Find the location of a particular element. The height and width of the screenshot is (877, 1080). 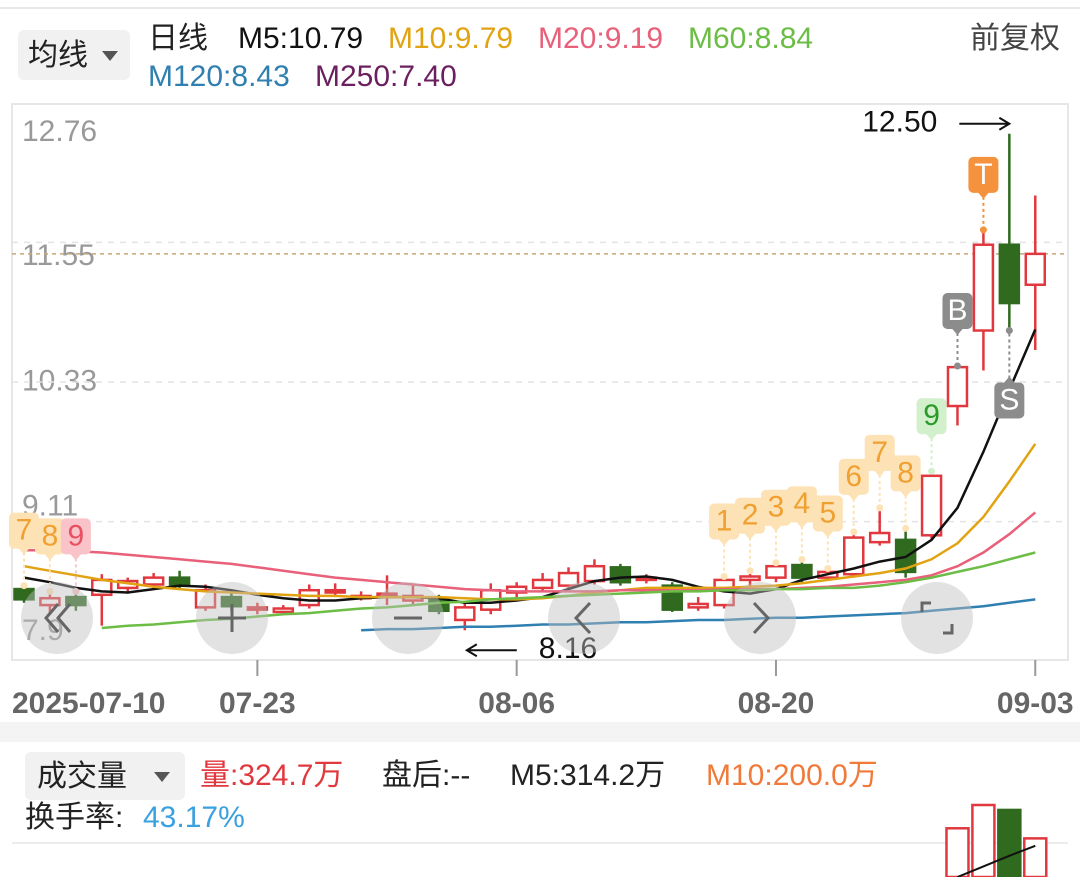

legend-entry: M60:8.84 is located at coordinates (750, 38).